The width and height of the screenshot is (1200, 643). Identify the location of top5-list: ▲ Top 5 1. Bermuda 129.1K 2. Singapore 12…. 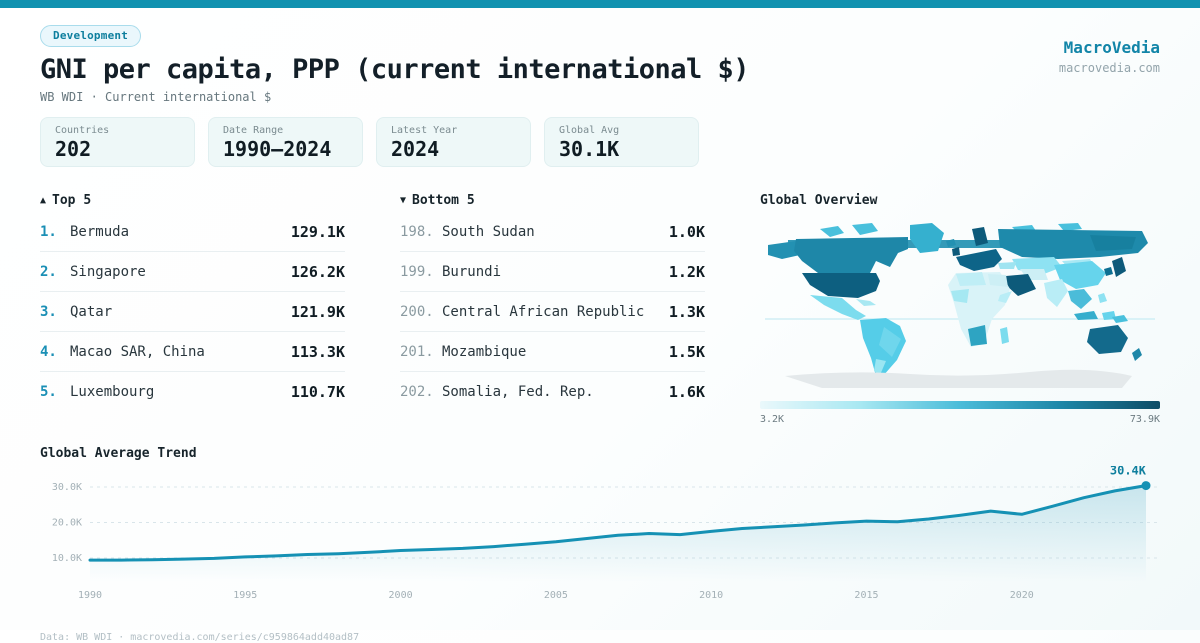
(192, 309).